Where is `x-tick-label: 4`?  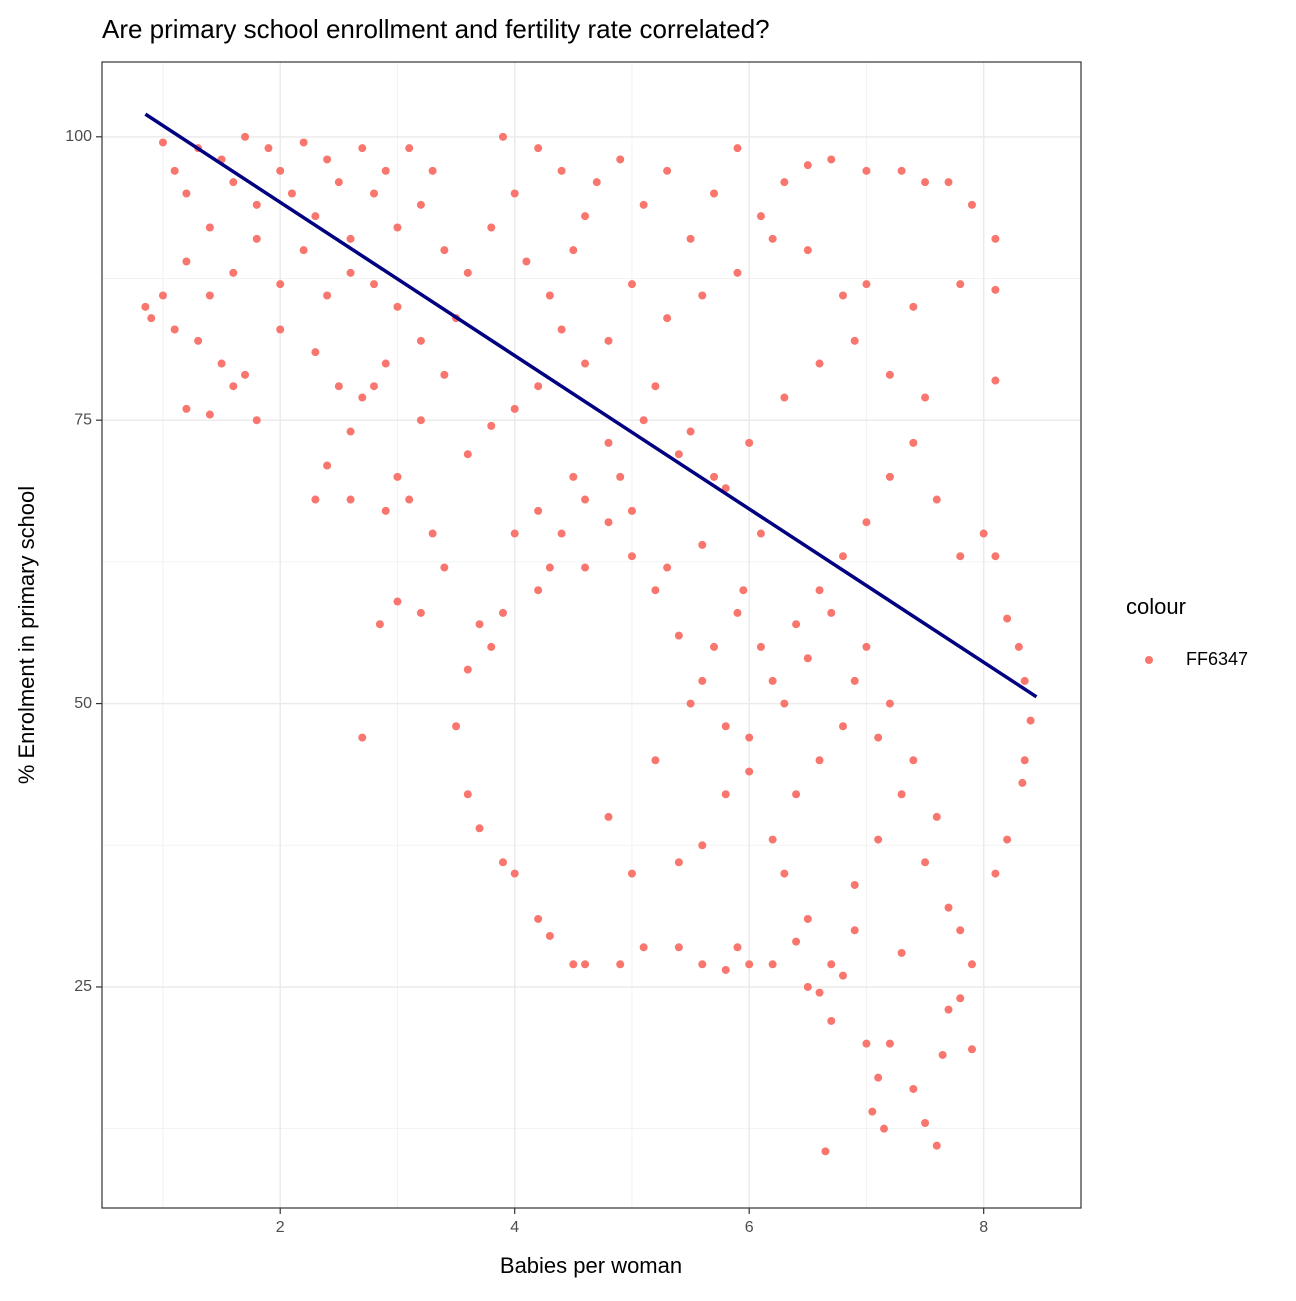 x-tick-label: 4 is located at coordinates (514, 1227).